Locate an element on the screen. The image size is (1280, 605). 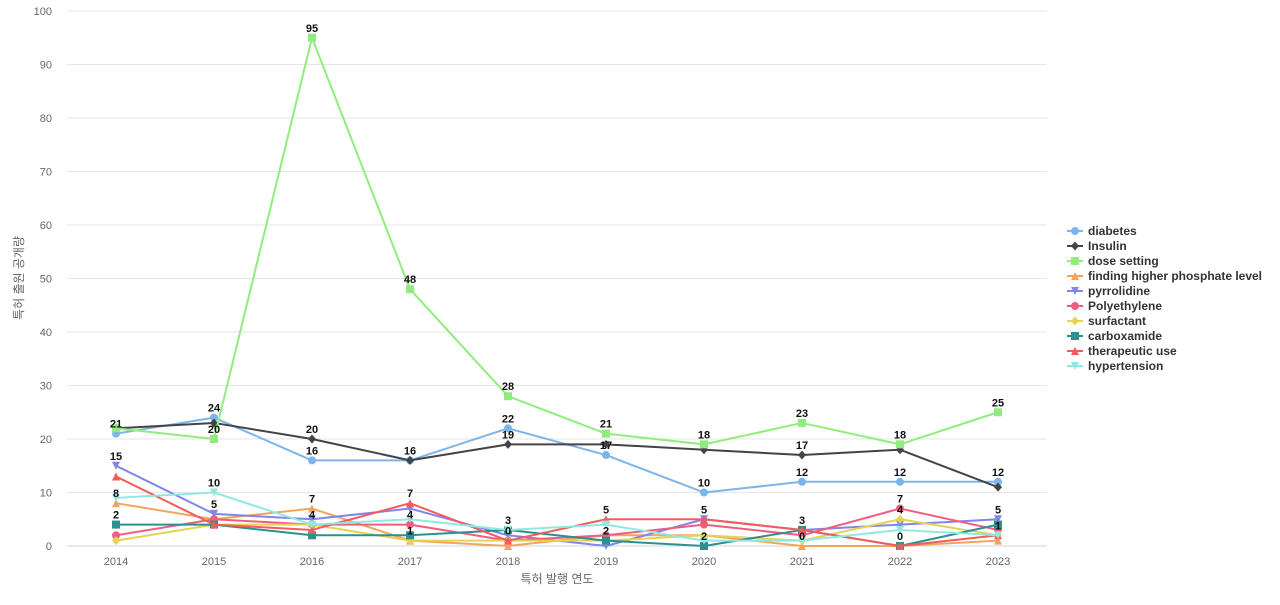
legend-item: surfactant is located at coordinates (1106, 321).